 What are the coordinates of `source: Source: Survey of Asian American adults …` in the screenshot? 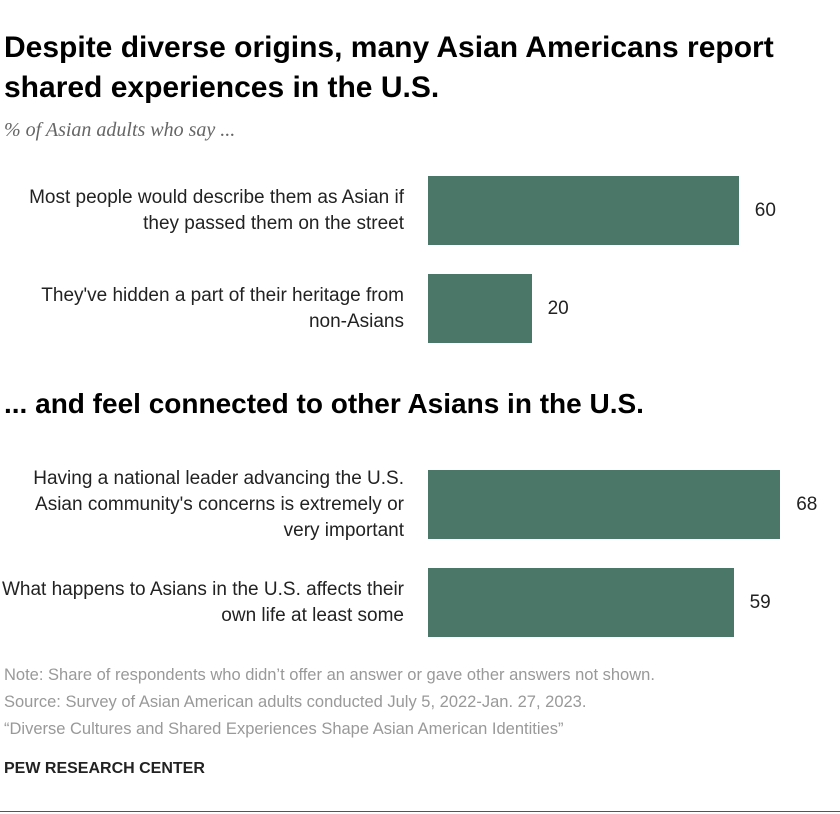 It's located at (295, 702).